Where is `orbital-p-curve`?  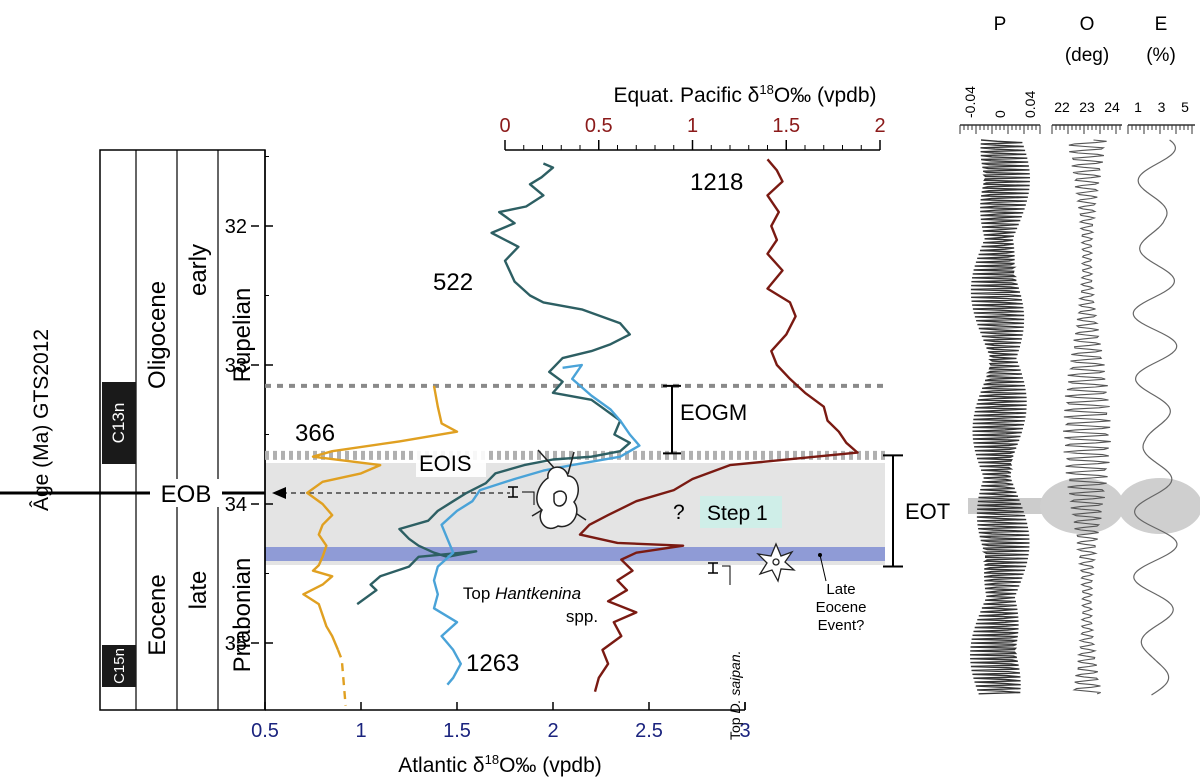
orbital-p-curve is located at coordinates (1000, 417).